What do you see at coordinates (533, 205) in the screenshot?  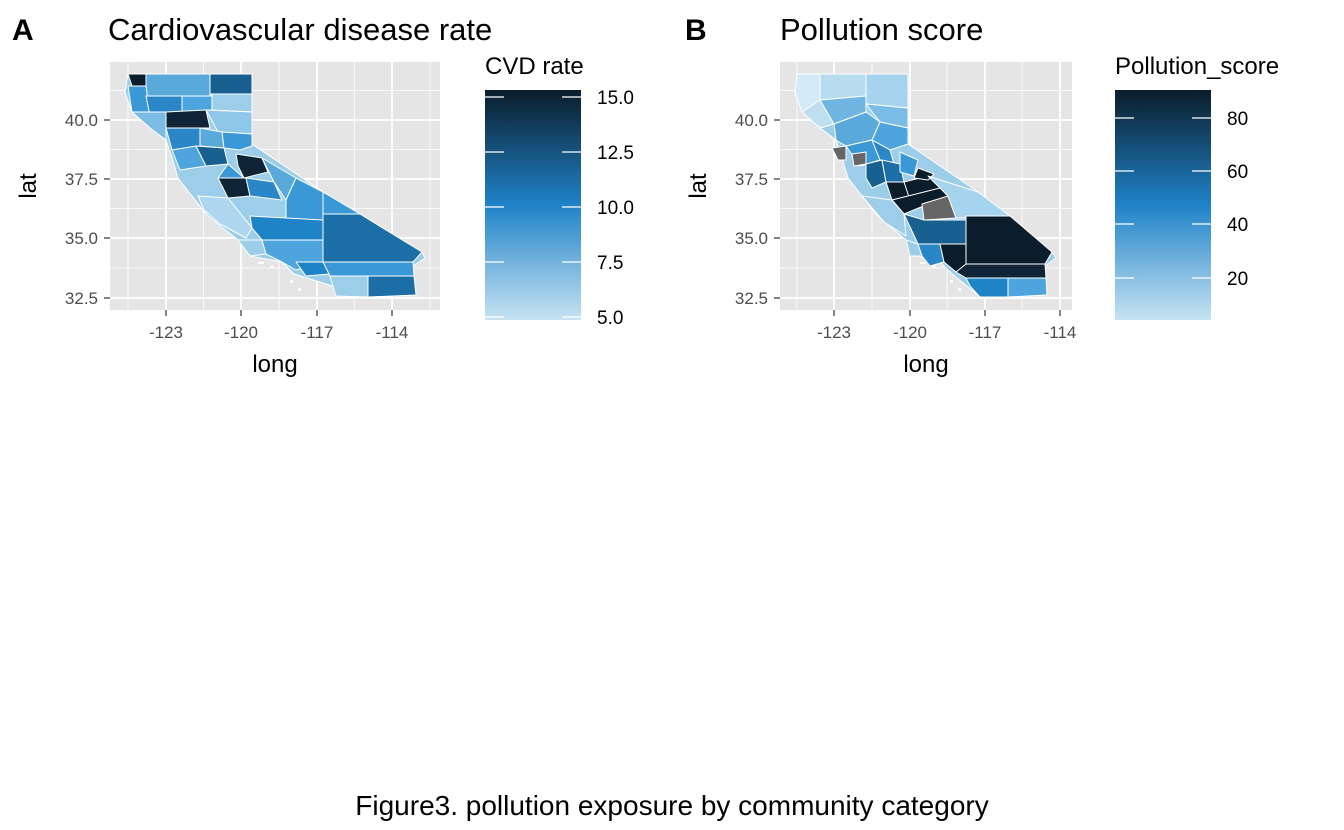 I see `colorbar-a` at bounding box center [533, 205].